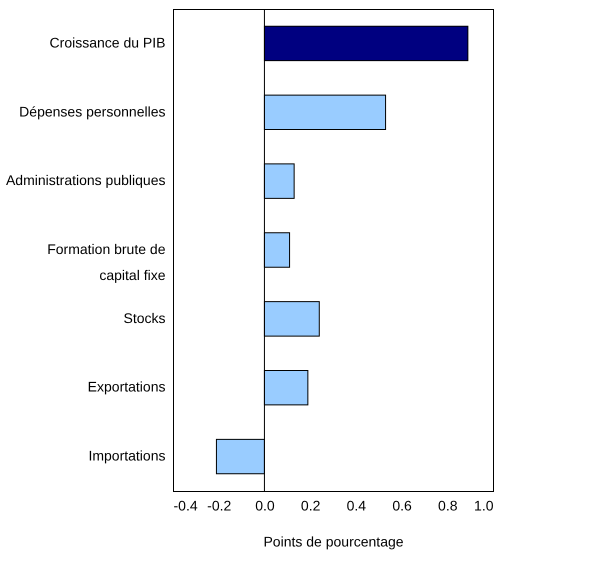  Describe the element at coordinates (333, 542) in the screenshot. I see `x-axis-title: Points de pourcentage` at that location.